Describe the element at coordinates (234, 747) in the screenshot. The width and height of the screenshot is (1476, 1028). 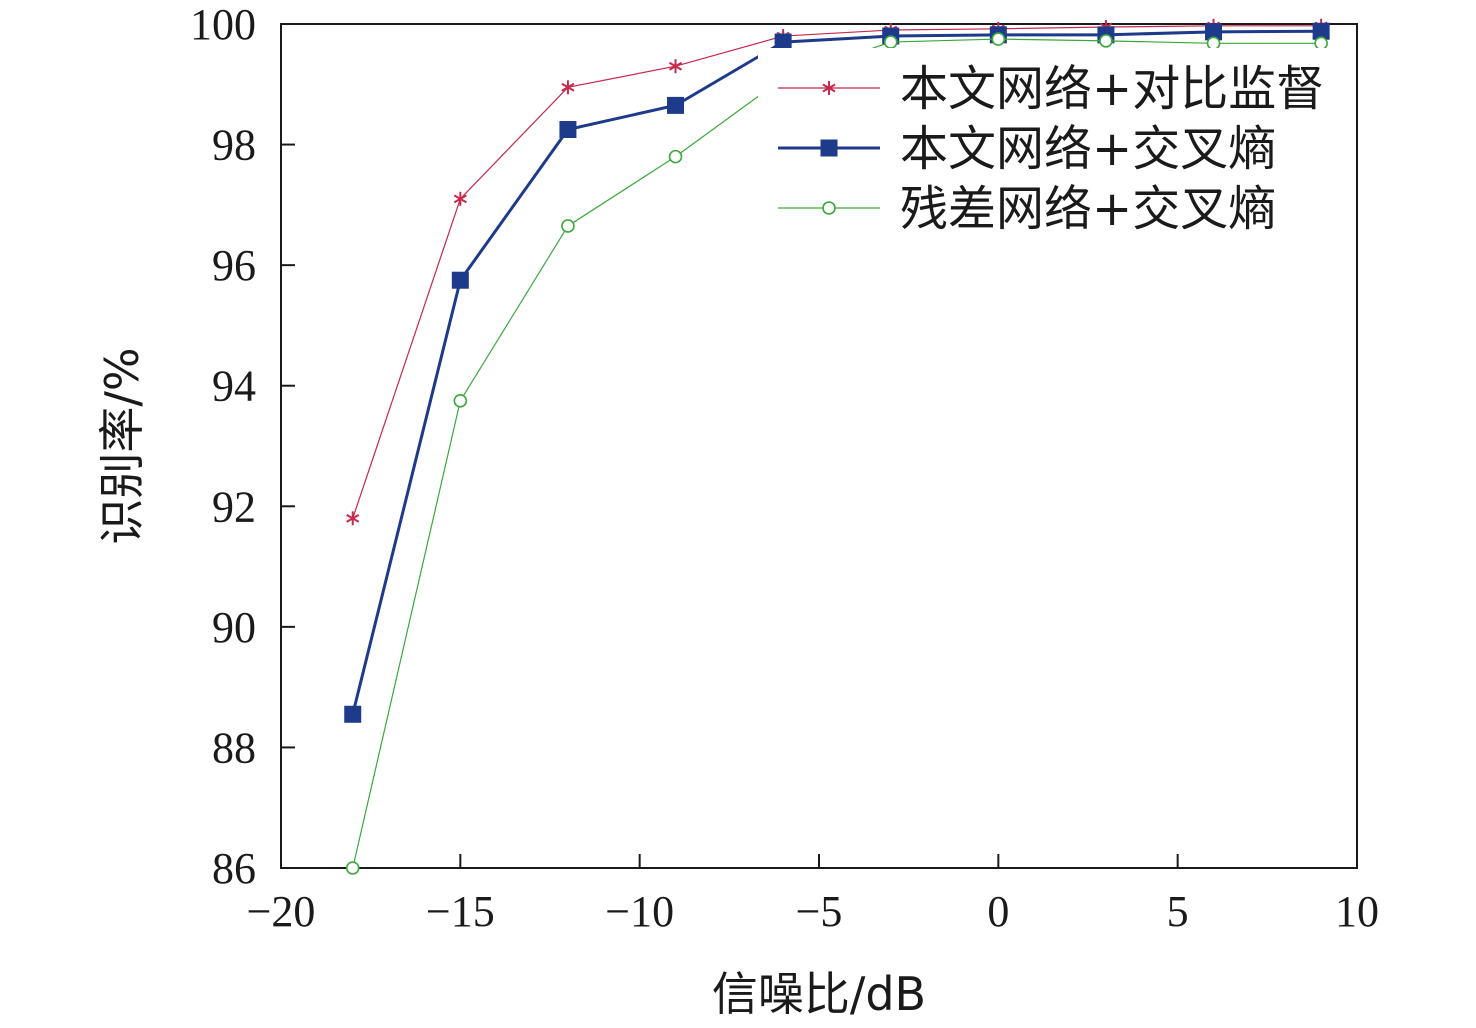
I see `y-tick-label: 88` at that location.